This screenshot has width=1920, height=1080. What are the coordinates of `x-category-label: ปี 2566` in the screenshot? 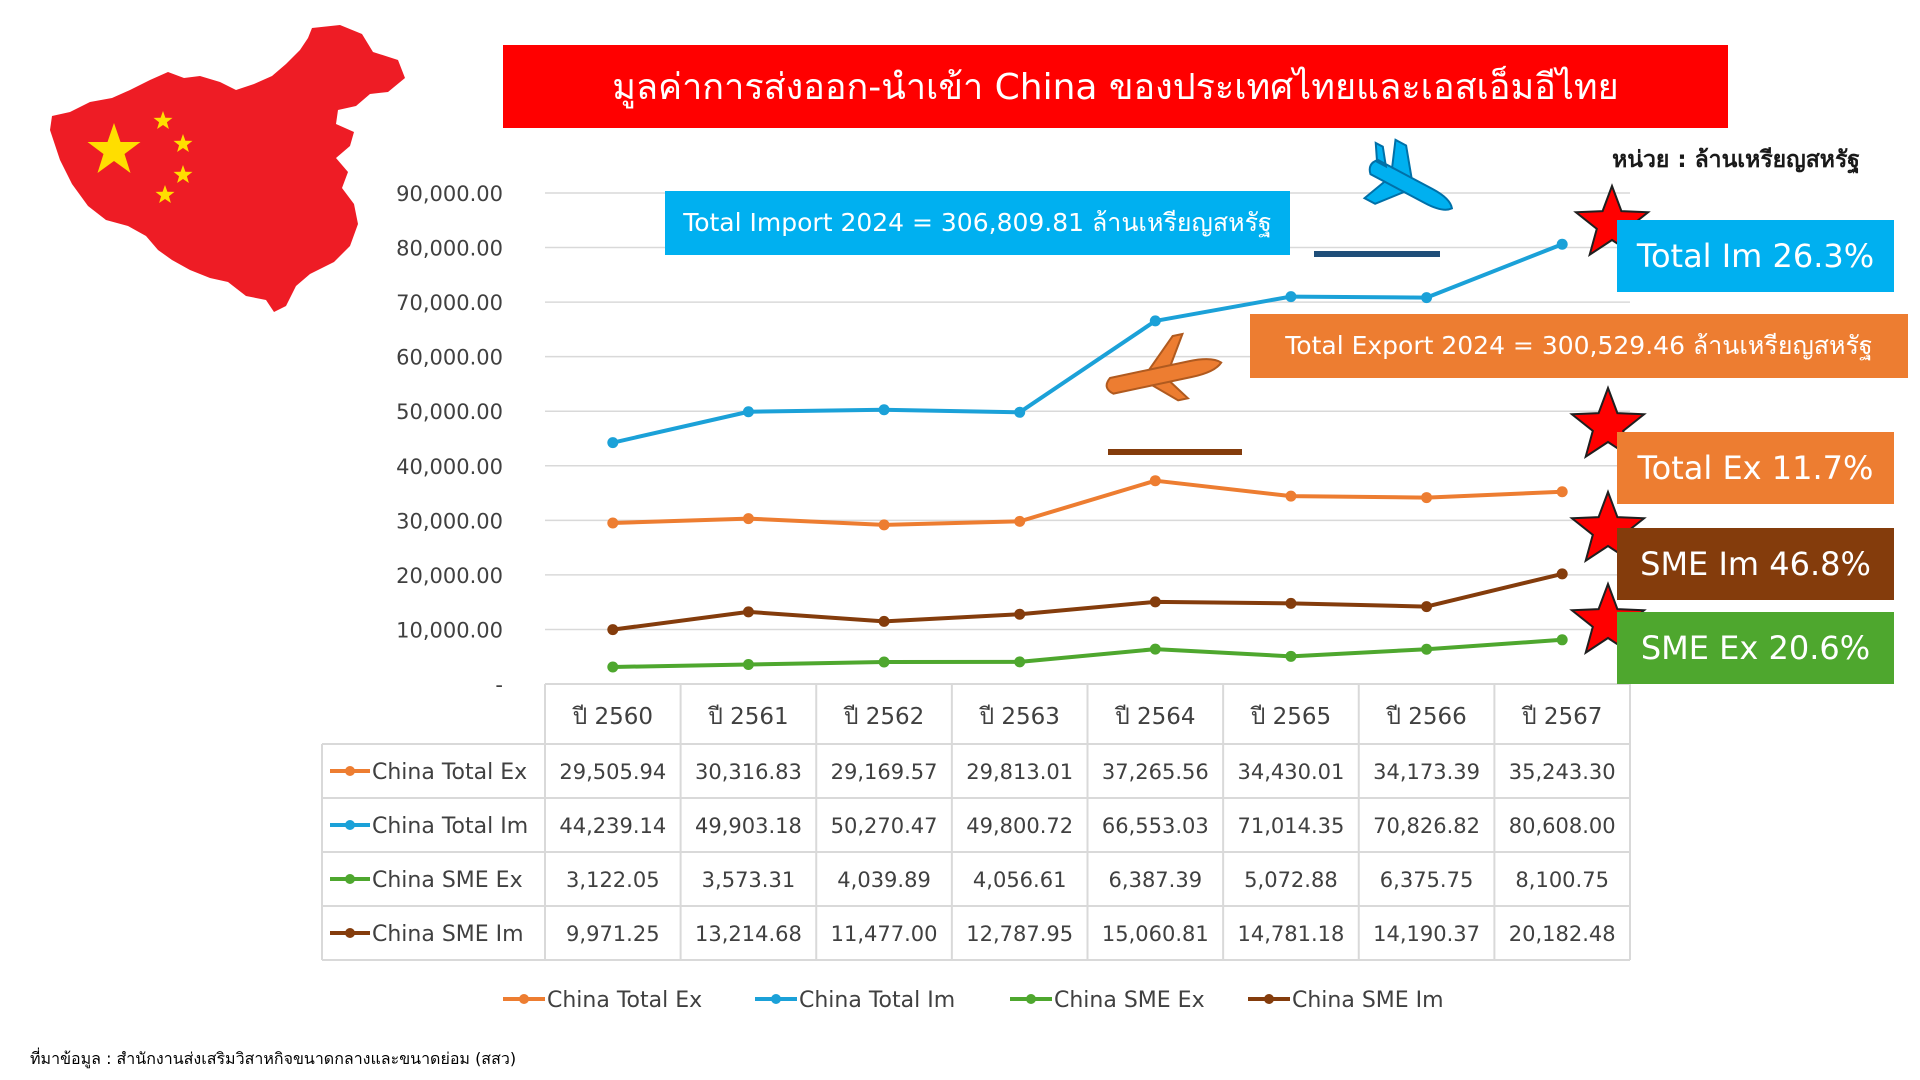 It's located at (1426, 717).